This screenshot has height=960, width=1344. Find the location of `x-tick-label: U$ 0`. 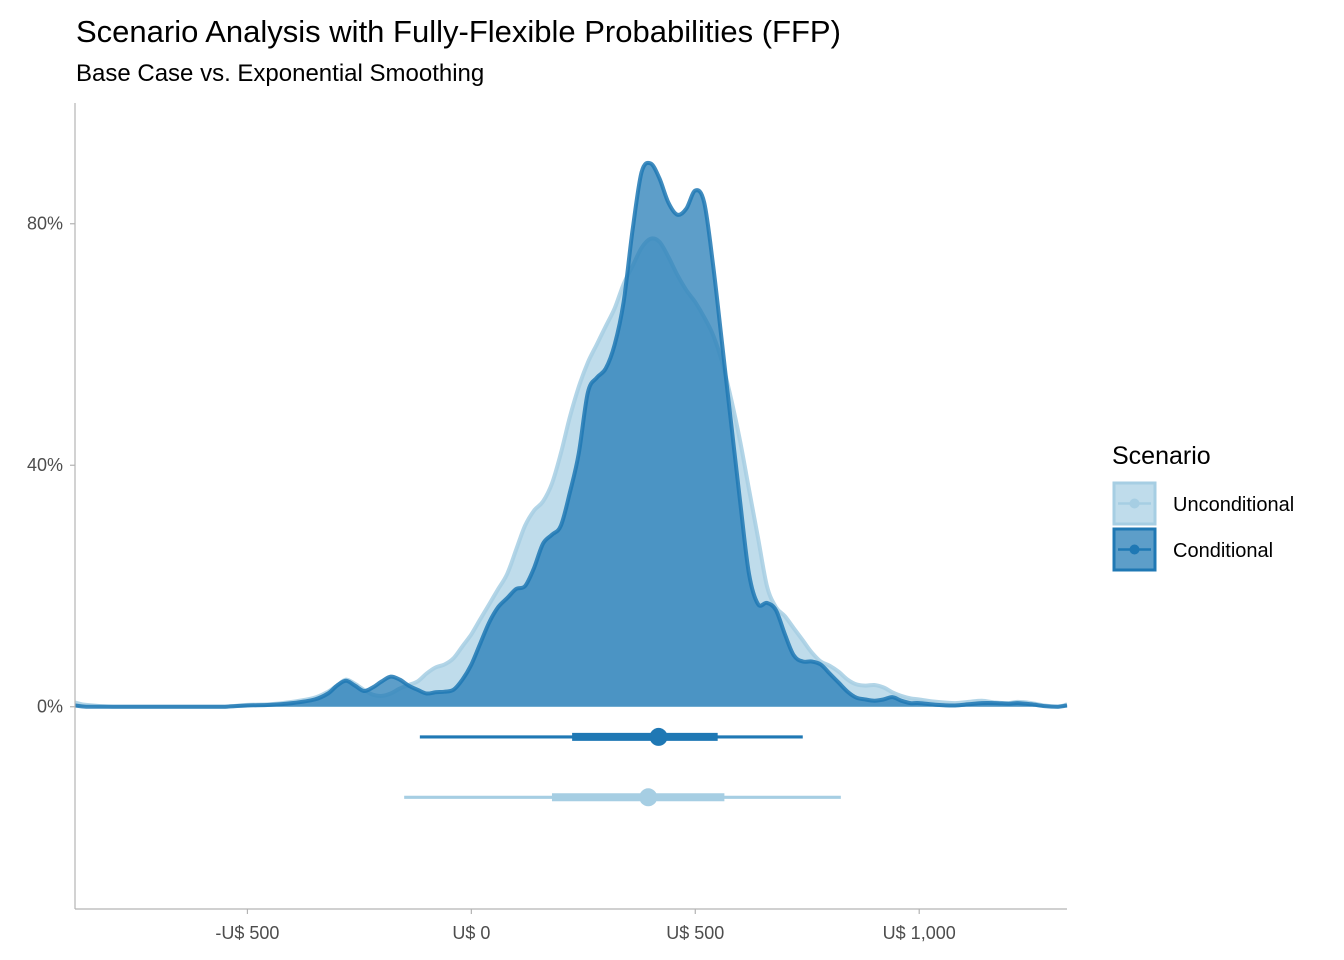

x-tick-label: U$ 0 is located at coordinates (471, 933).